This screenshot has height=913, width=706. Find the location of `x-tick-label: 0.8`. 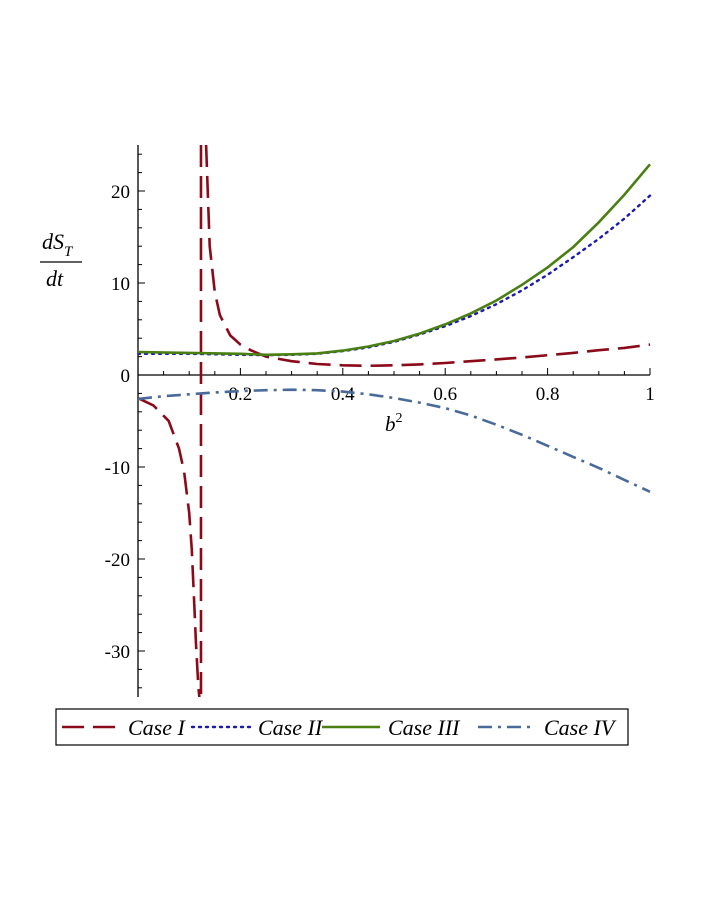

x-tick-label: 0.8 is located at coordinates (548, 394).